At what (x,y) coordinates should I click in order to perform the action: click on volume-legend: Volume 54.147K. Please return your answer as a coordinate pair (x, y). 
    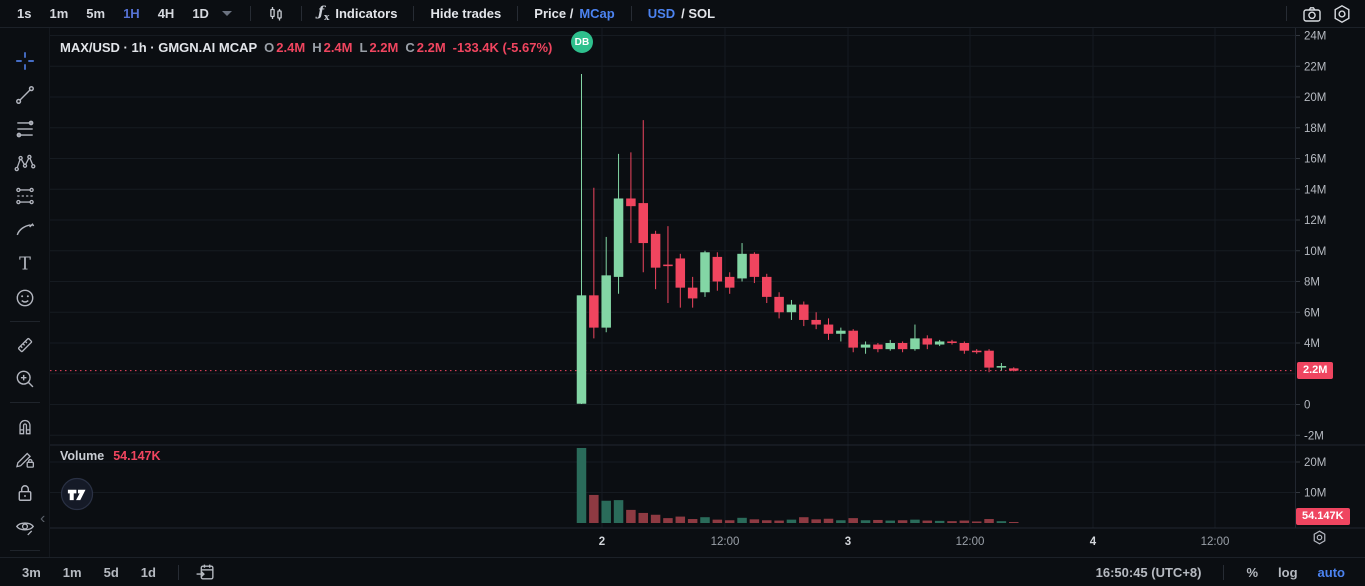
    Looking at the image, I should click on (110, 456).